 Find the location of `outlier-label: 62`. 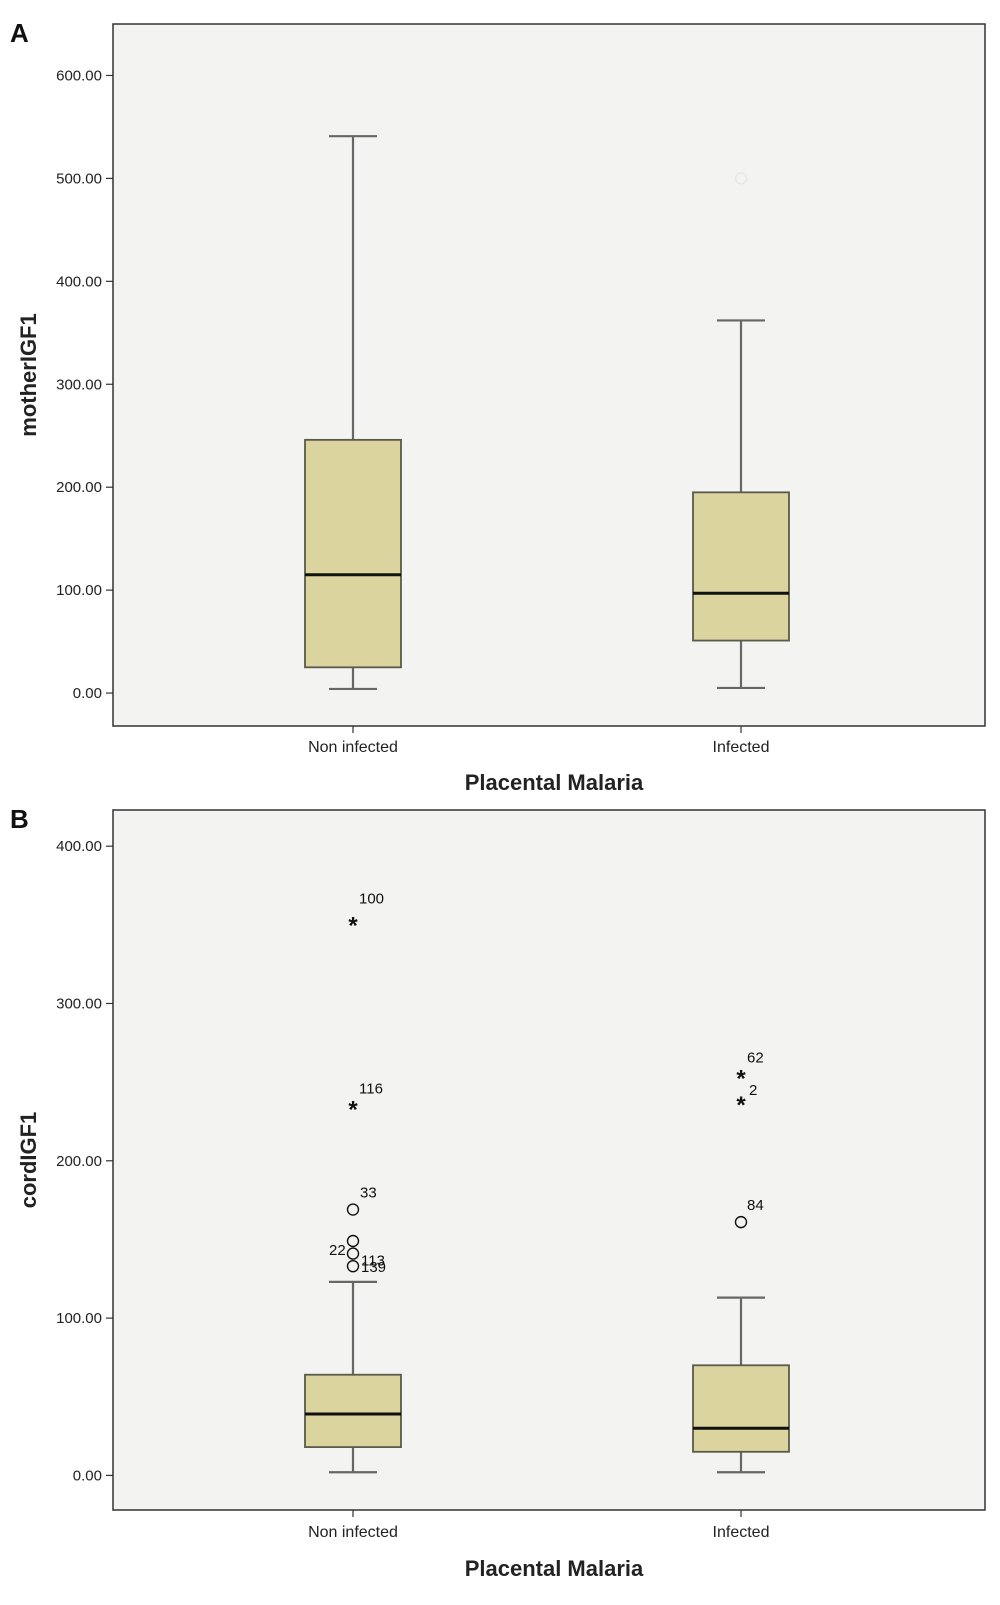

outlier-label: 62 is located at coordinates (755, 1057).